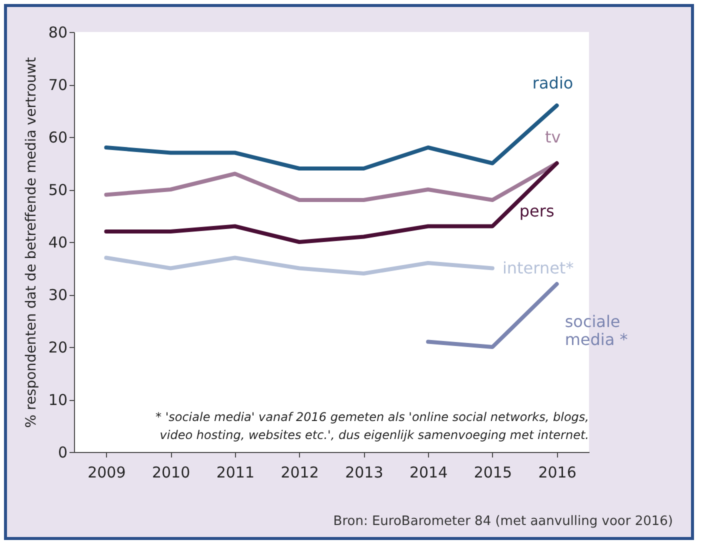  I want to click on y-tick-label: 10, so click(58, 400).